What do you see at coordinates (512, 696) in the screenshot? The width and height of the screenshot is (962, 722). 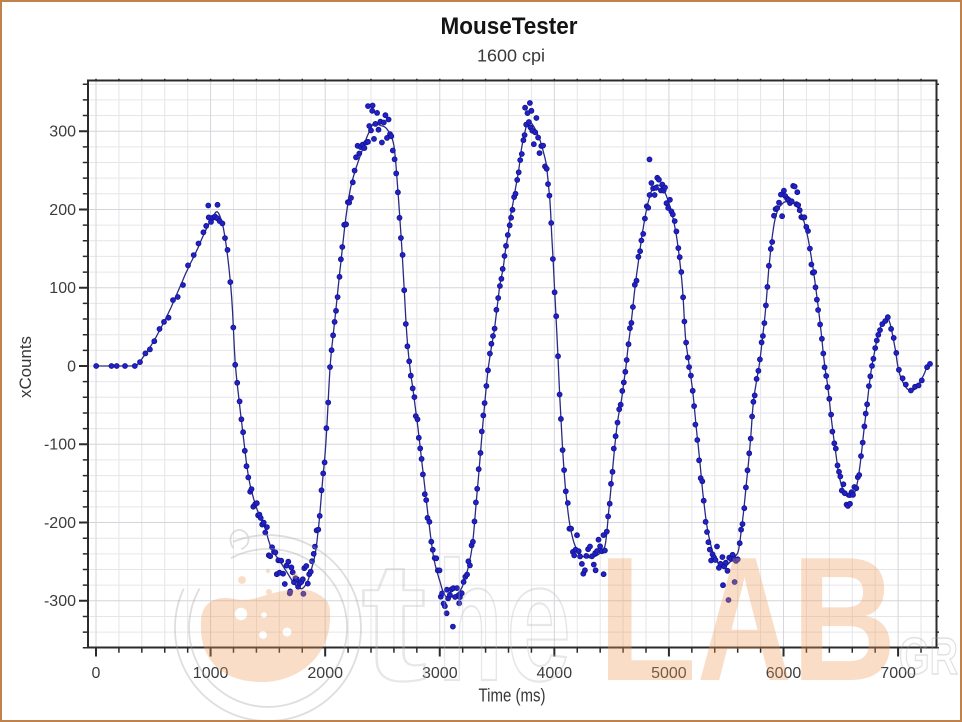 I see `svg-text: Time (ms)` at bounding box center [512, 696].